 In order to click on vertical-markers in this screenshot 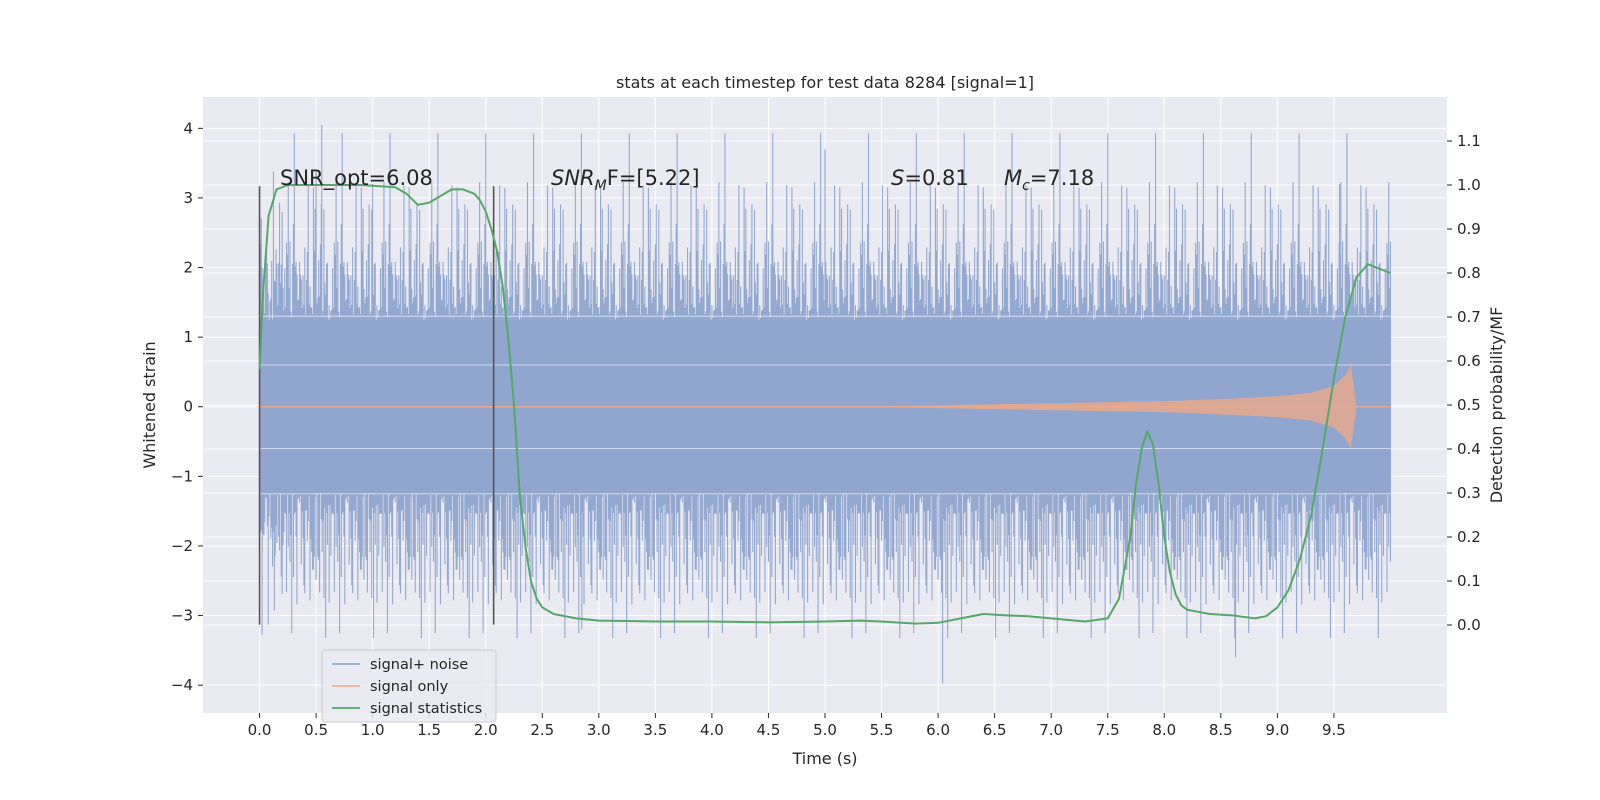, I will do `click(376, 405)`.